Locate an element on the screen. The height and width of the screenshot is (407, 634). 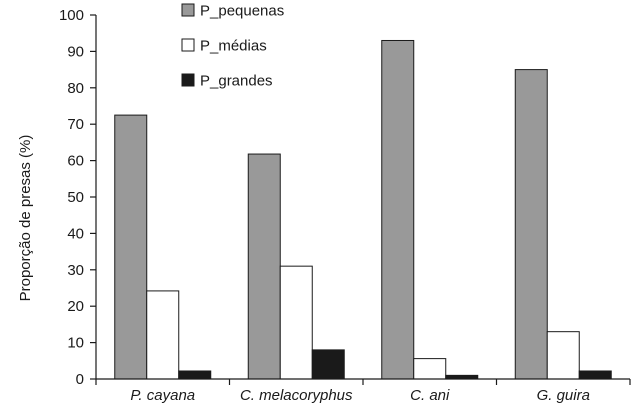
y-tick-label: 50 is located at coordinates (75, 197).